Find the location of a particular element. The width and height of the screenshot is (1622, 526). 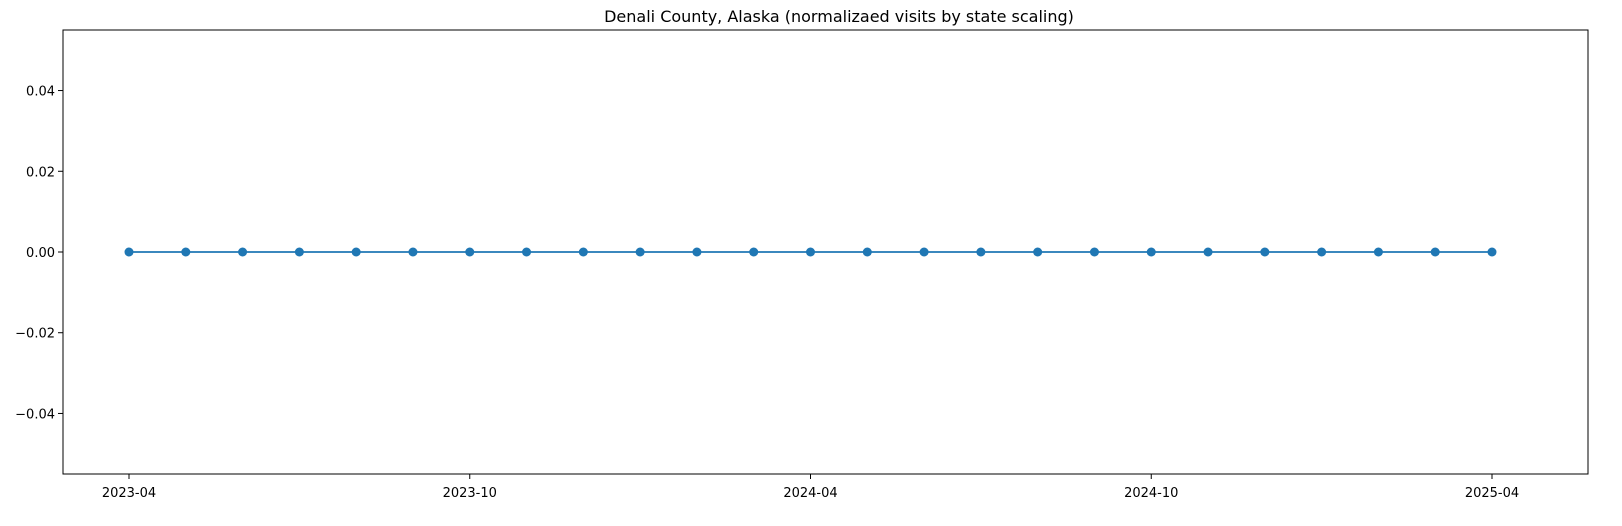

x-axis: 2023-04 2023-10 2024-04 2024-10 2025-04 is located at coordinates (810, 487).